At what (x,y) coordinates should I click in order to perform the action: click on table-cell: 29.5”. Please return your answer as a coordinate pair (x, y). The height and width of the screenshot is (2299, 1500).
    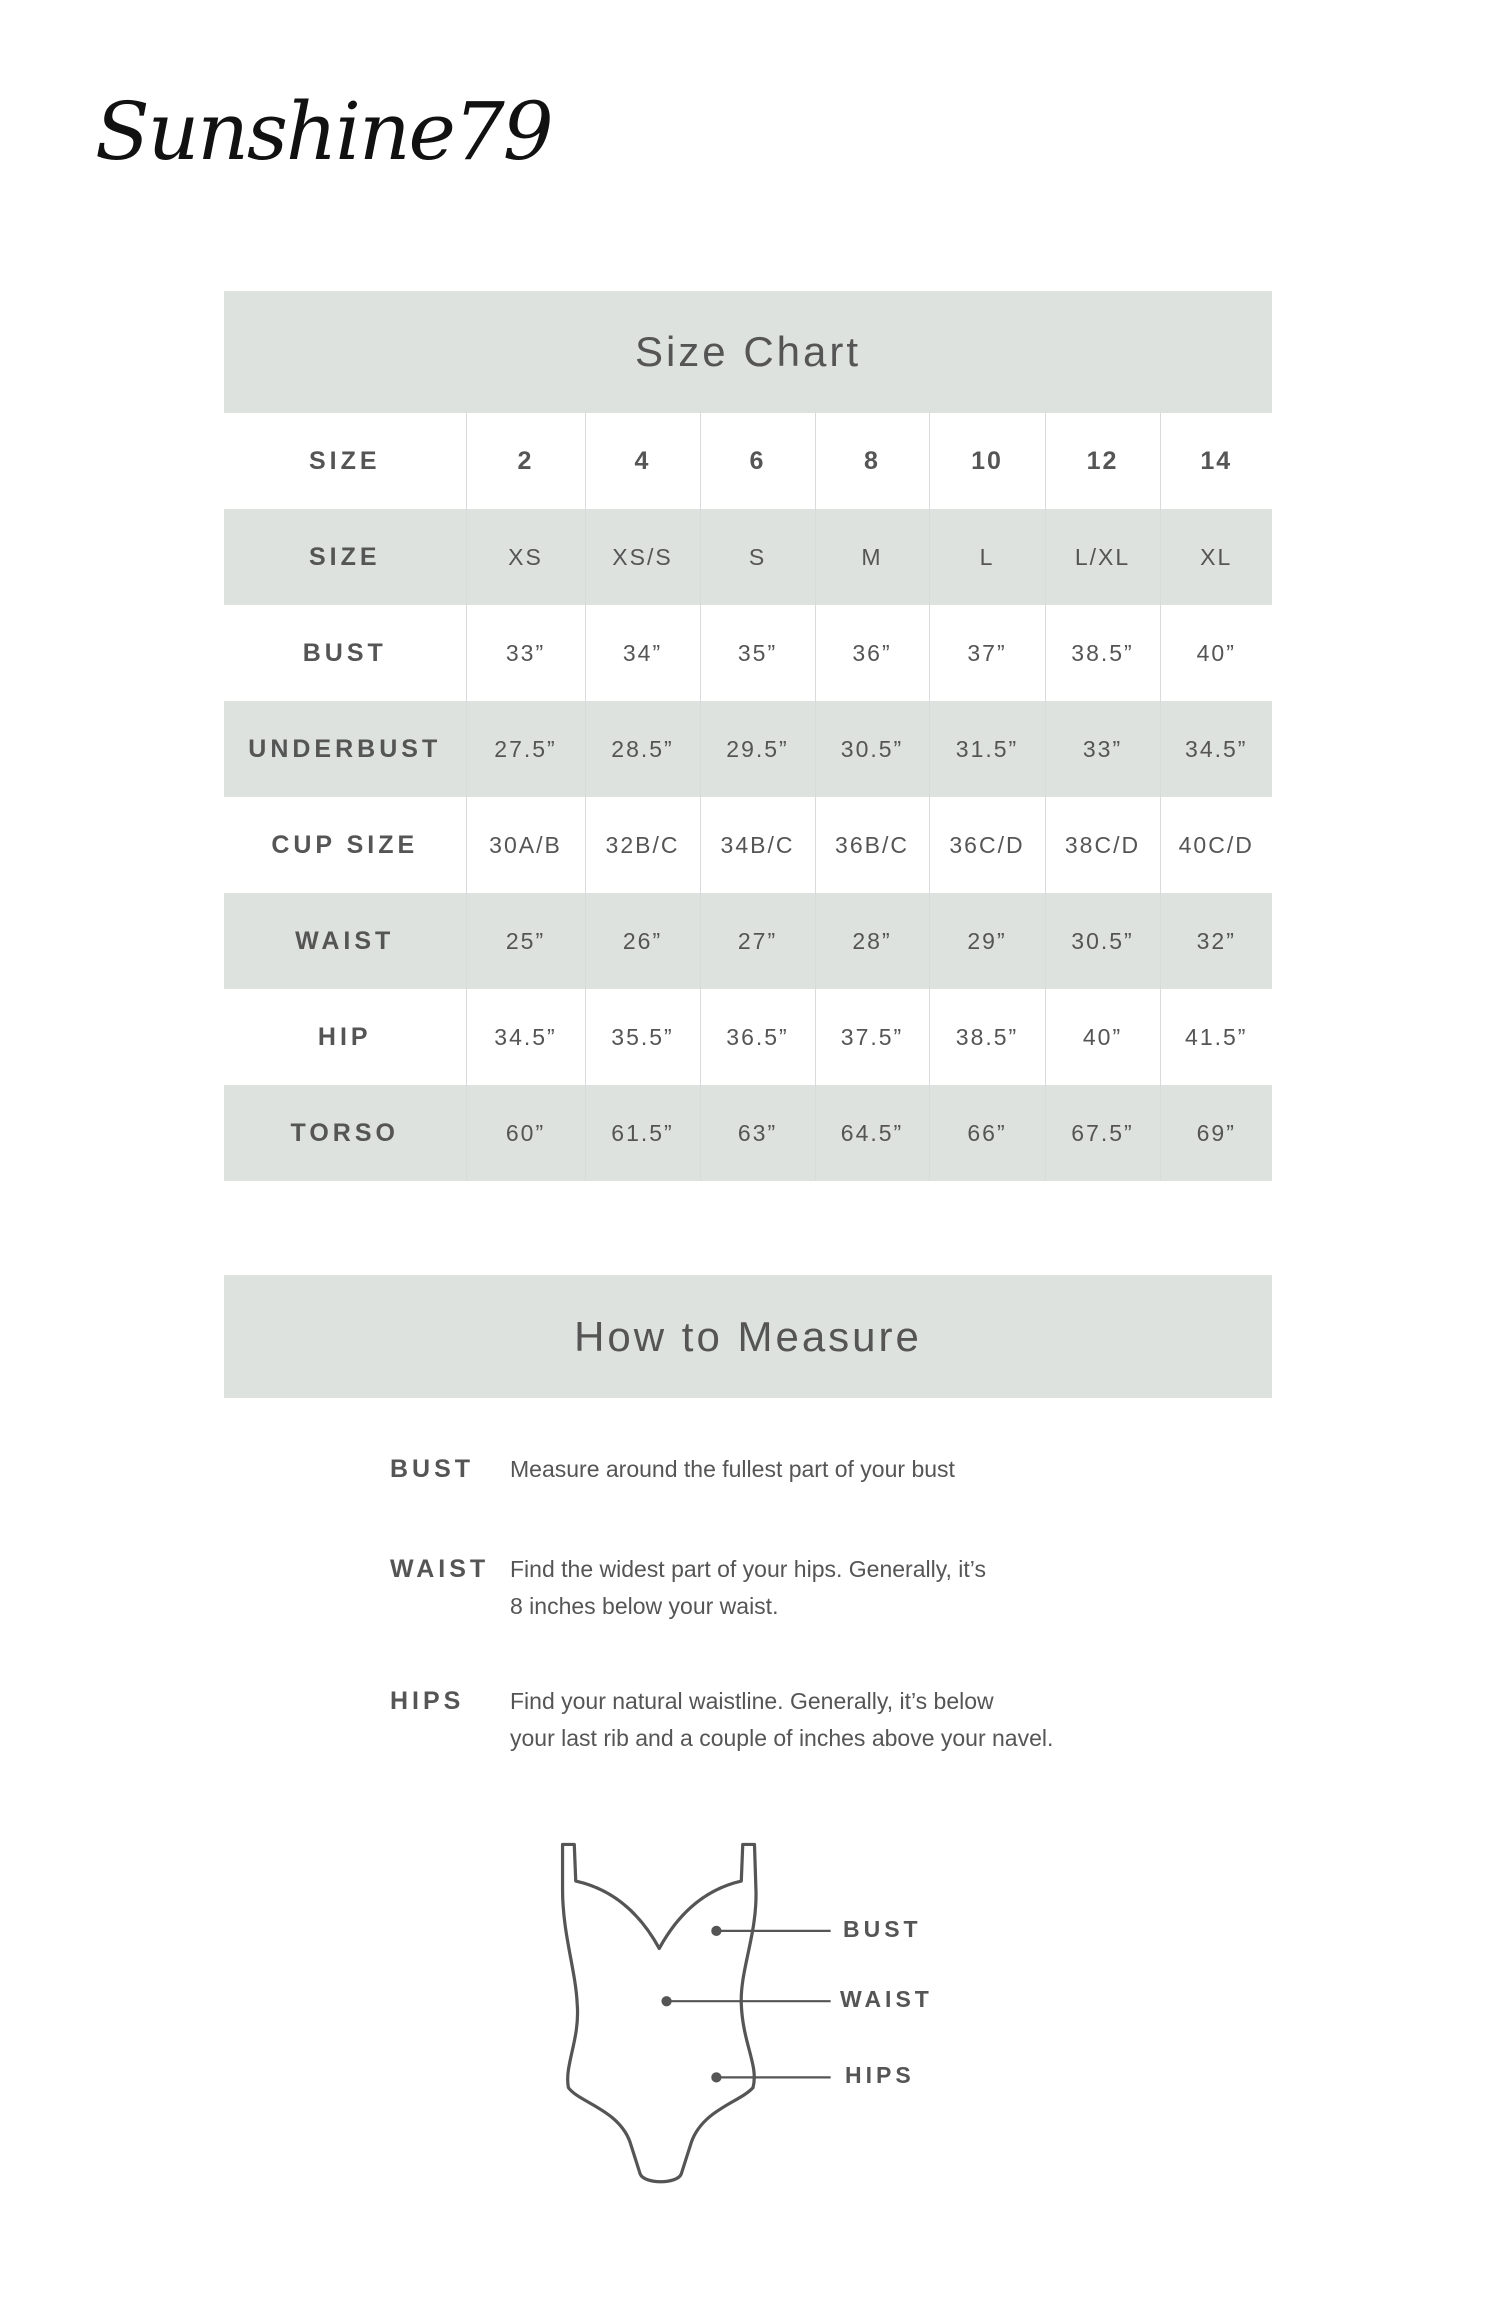
    Looking at the image, I should click on (757, 749).